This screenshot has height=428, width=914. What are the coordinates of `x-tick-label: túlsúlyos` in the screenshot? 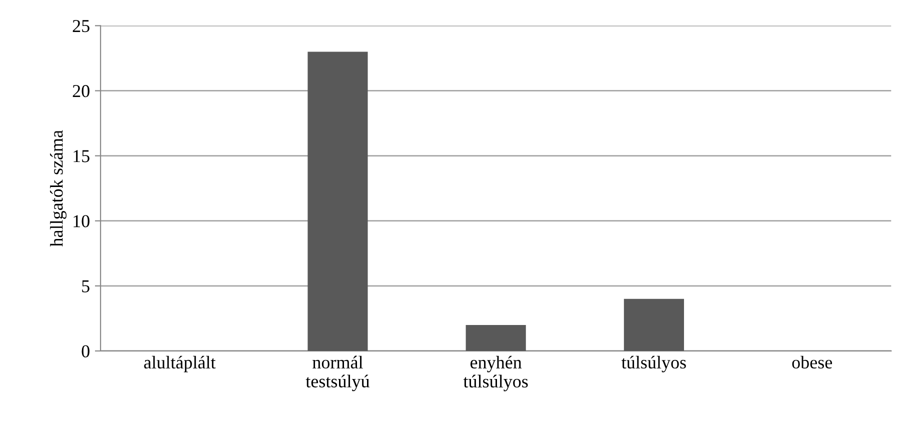 It's located at (654, 364).